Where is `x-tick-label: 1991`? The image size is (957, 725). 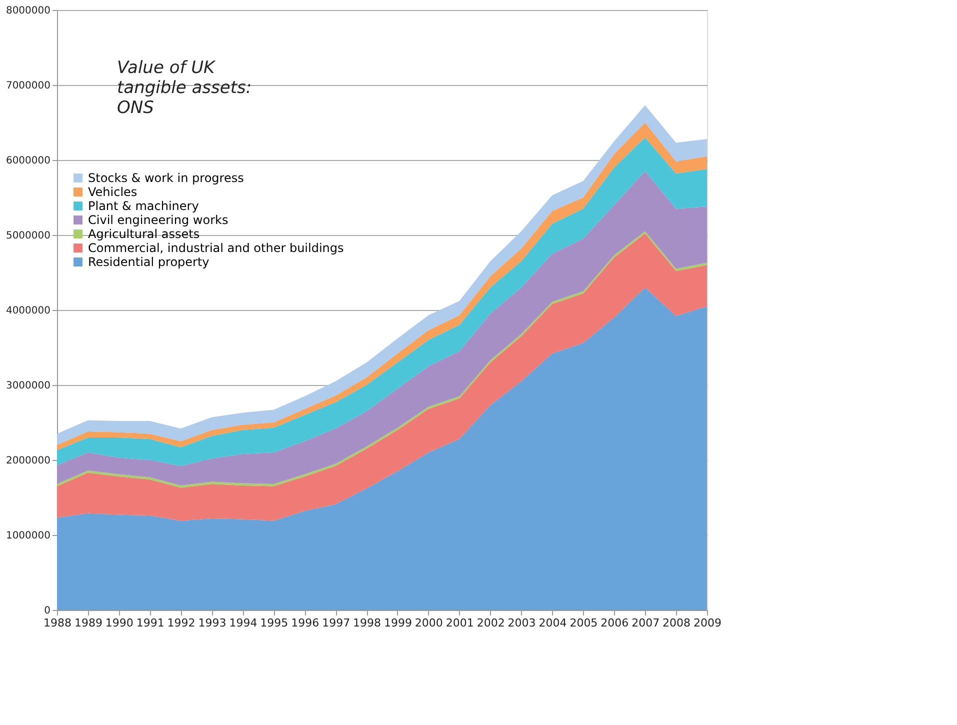 x-tick-label: 1991 is located at coordinates (150, 623).